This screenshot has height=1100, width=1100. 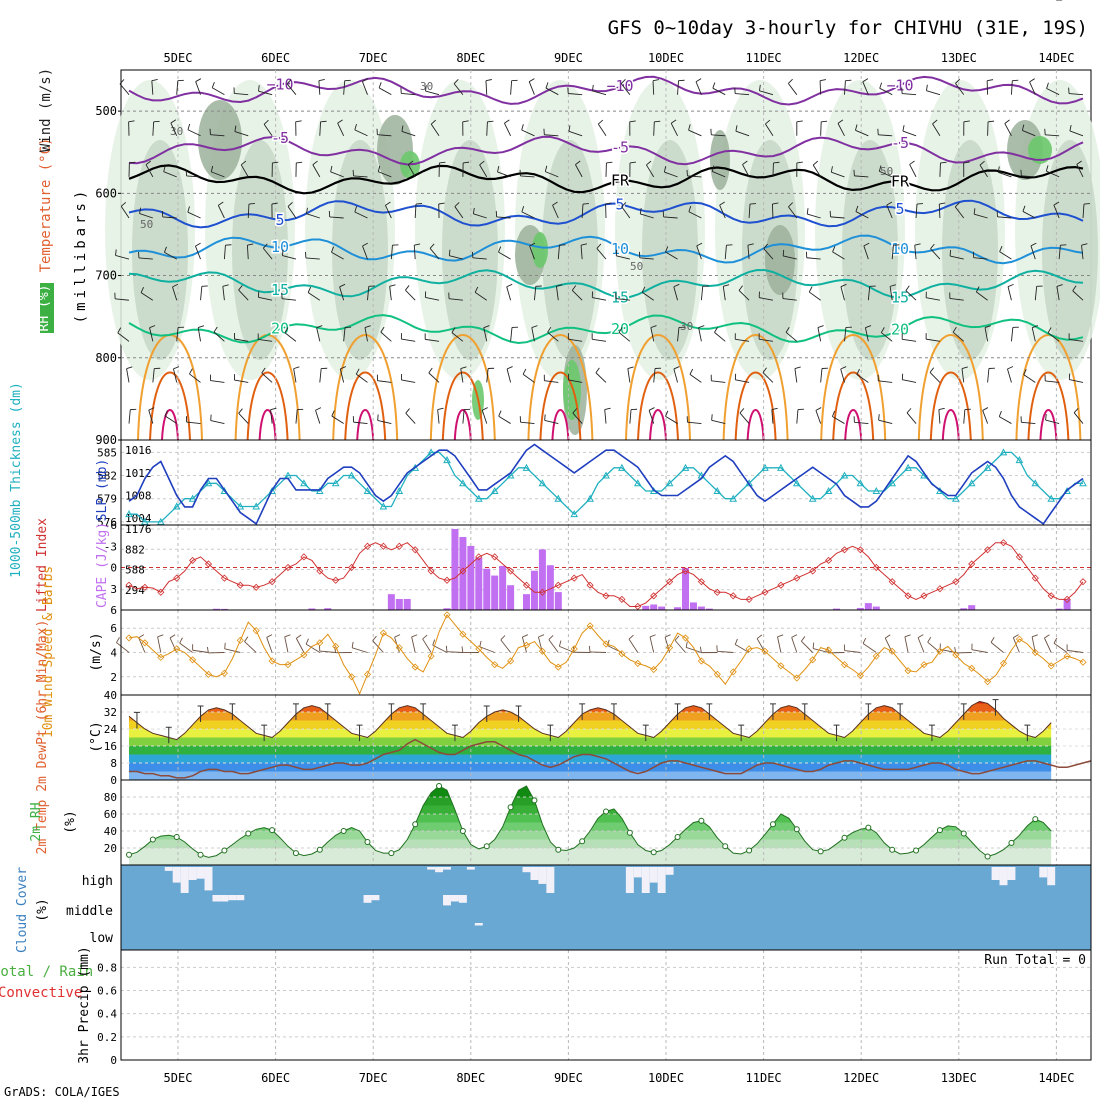 I want to click on temp-tick-label: 8, so click(x=113, y=763).